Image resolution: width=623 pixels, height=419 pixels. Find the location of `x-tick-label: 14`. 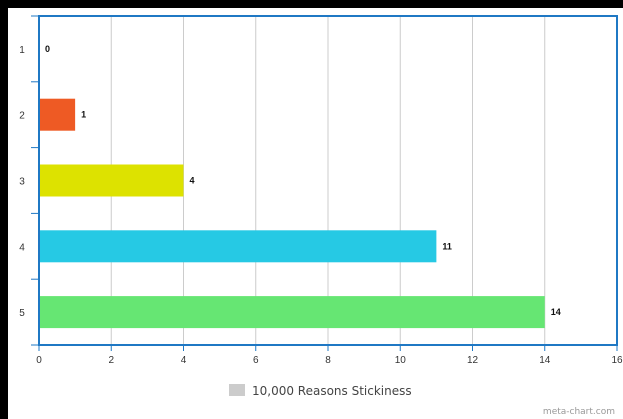

x-tick-label: 14 is located at coordinates (545, 360).